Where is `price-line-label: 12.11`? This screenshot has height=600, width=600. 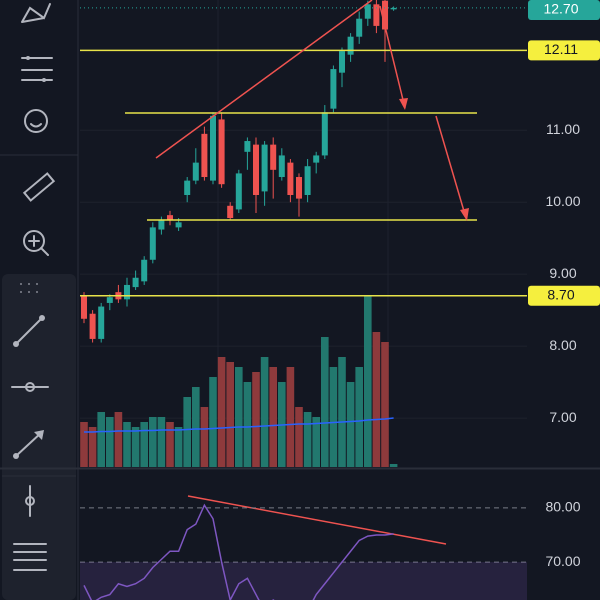 price-line-label: 12.11 is located at coordinates (561, 49).